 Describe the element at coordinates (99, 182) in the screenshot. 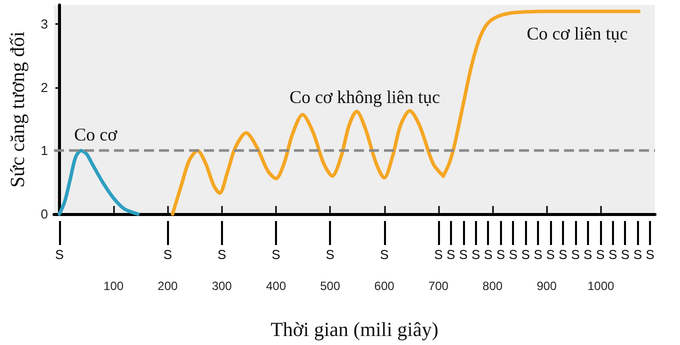

I see `line-series` at that location.